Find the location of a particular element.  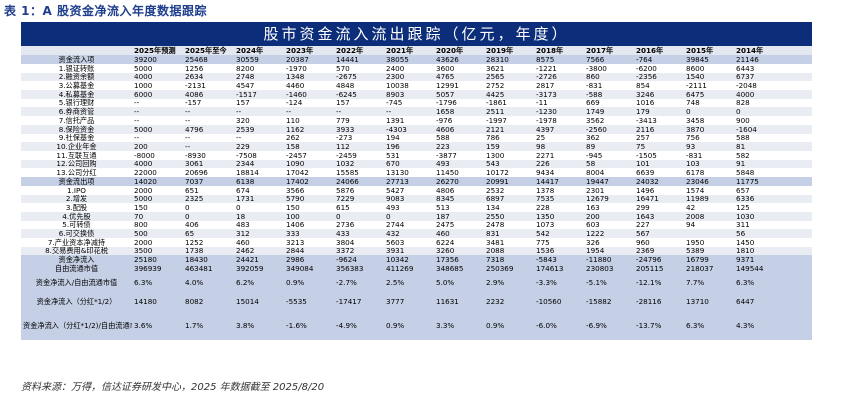

table-cell: 3931 is located at coordinates (409, 251).